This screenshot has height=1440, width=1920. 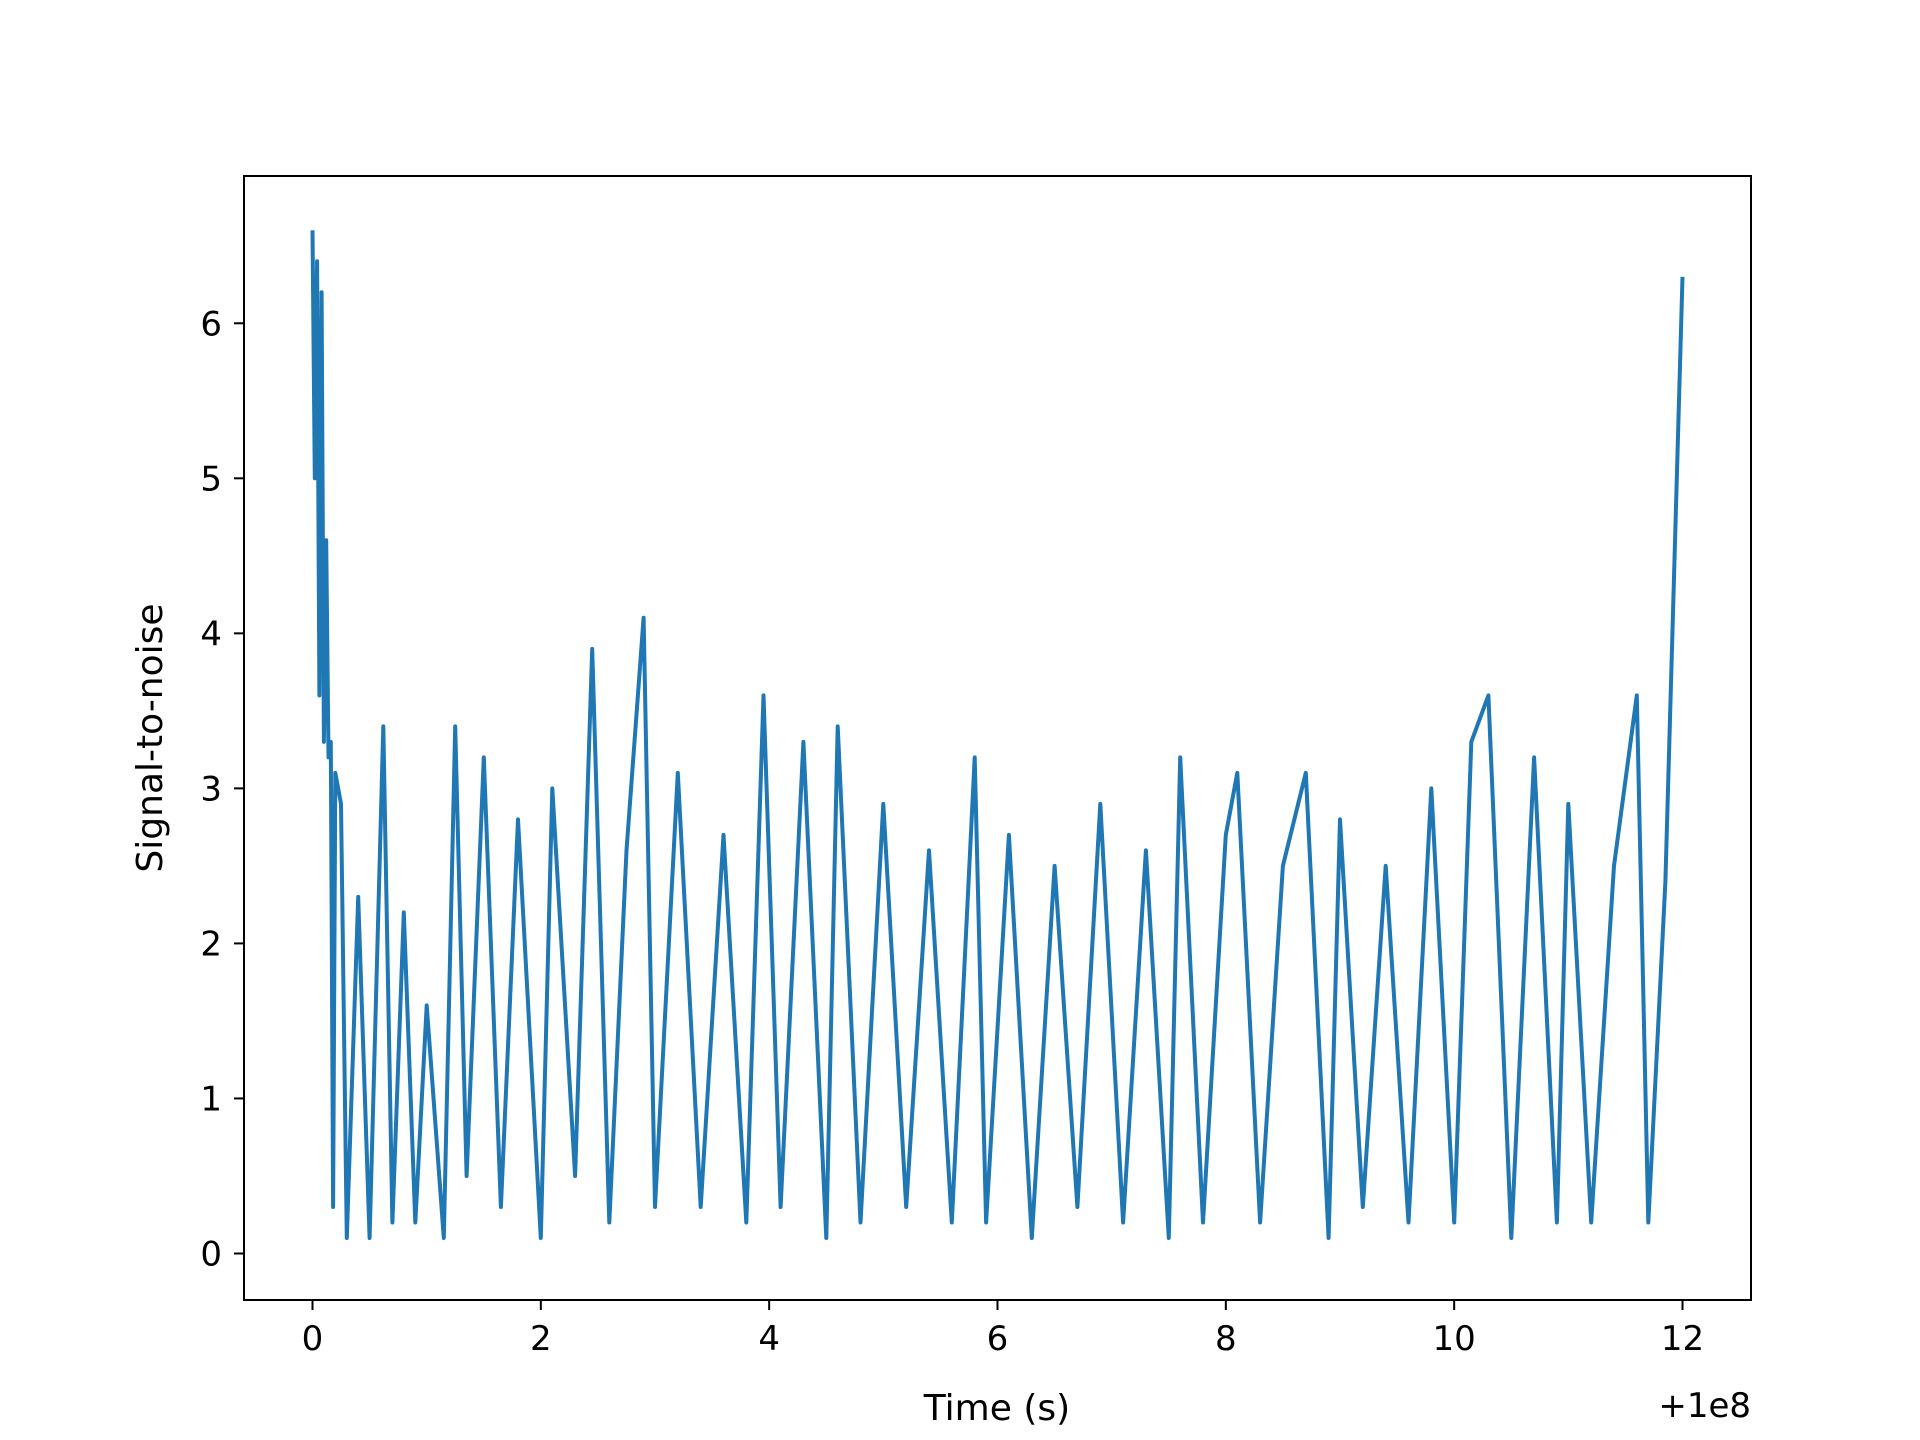 What do you see at coordinates (150, 737) in the screenshot?
I see `y-axis-title: Signal-to-noise` at bounding box center [150, 737].